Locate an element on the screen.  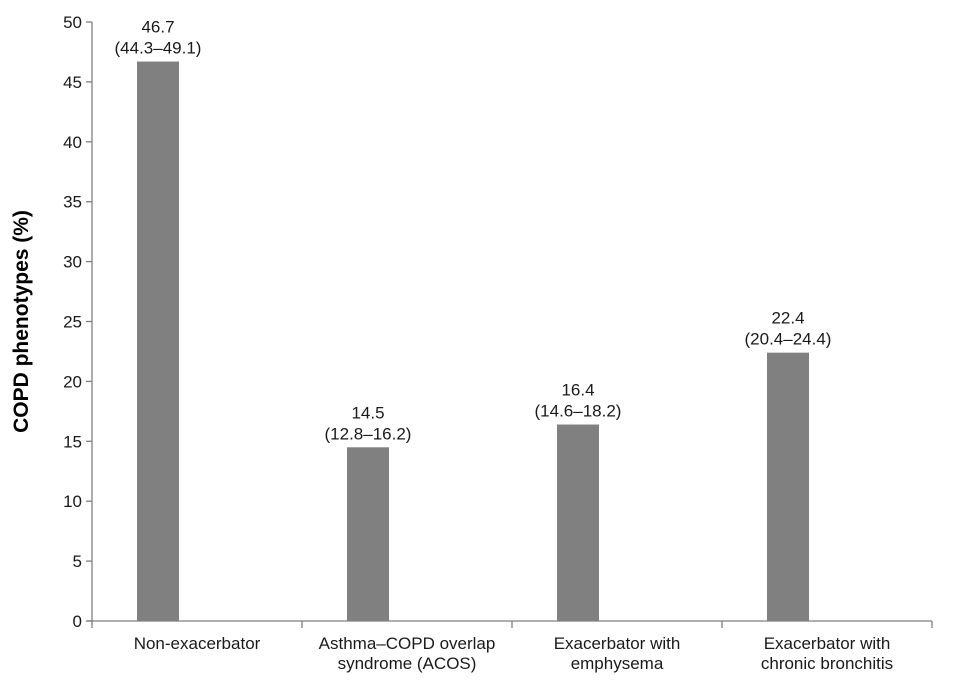
bar-ci-label: (14.6–18.2) is located at coordinates (578, 411).